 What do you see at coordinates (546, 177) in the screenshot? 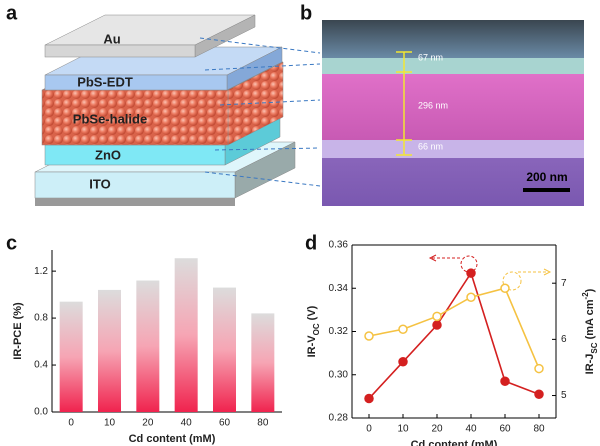
I see `scale-label: 200 nm` at bounding box center [546, 177].